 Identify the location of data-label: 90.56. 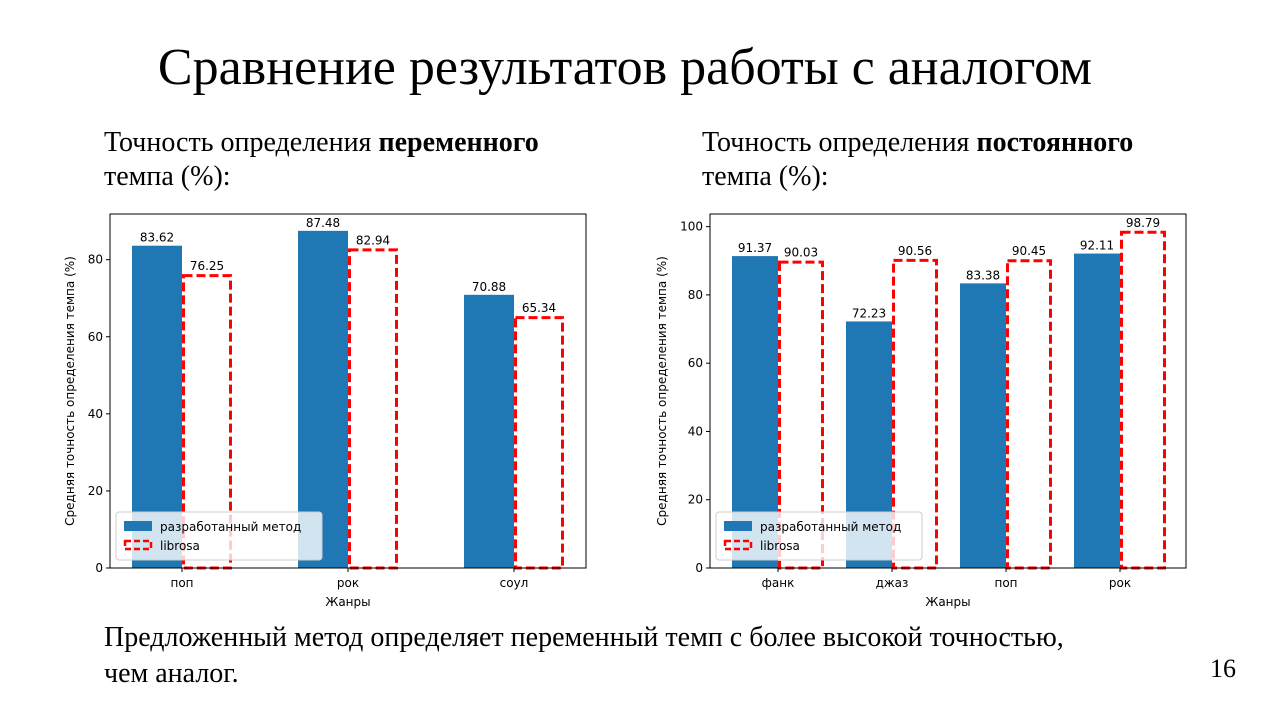
(915, 251).